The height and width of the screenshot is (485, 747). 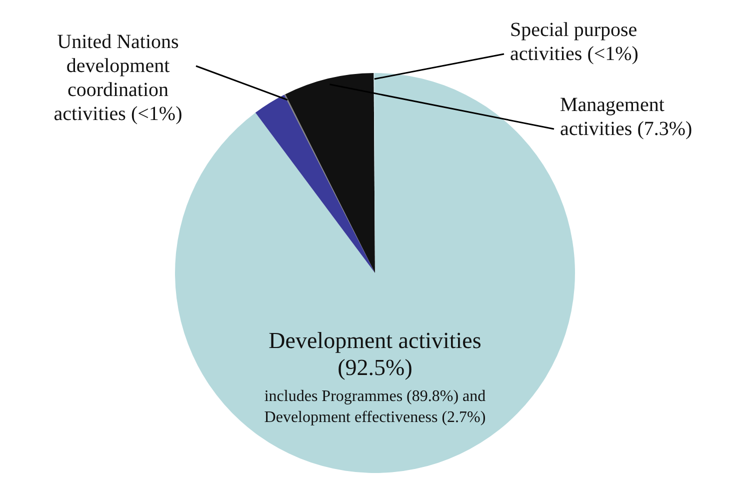 What do you see at coordinates (118, 78) in the screenshot?
I see `slice-label: United Nations development coordination activities (<1%)` at bounding box center [118, 78].